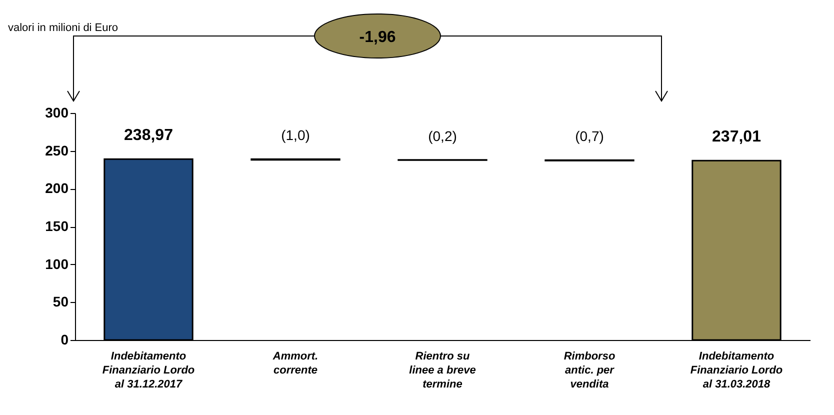 The image size is (834, 415). What do you see at coordinates (737, 137) in the screenshot?
I see `data-label: 237,01` at bounding box center [737, 137].